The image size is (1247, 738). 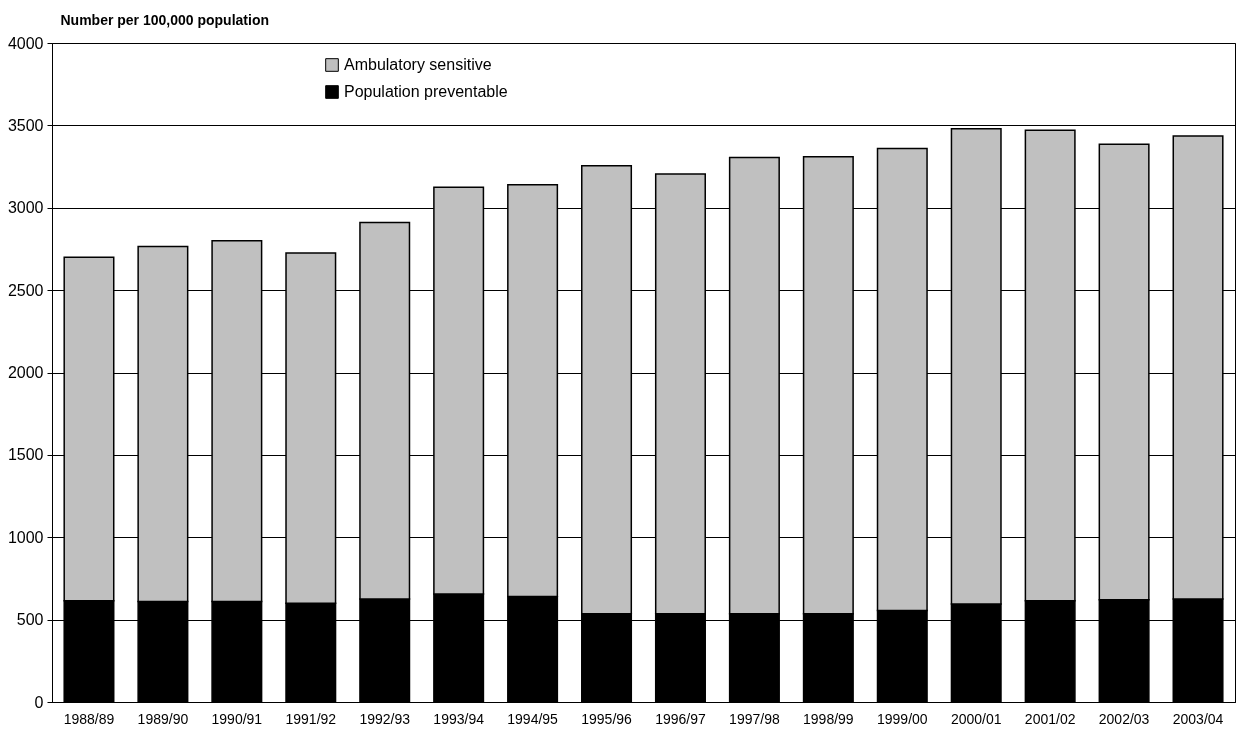 I want to click on x-tick-label: 1989/90, so click(x=163, y=718).